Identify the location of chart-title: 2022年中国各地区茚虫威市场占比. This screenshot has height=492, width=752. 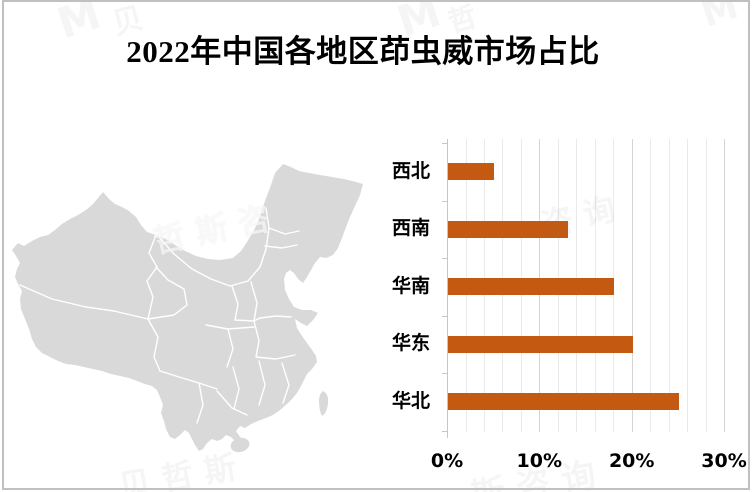
(363, 51).